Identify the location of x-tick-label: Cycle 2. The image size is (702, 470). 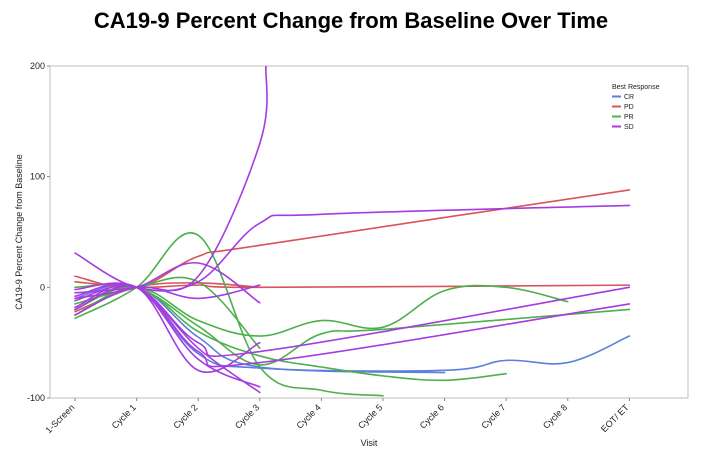
(185, 416).